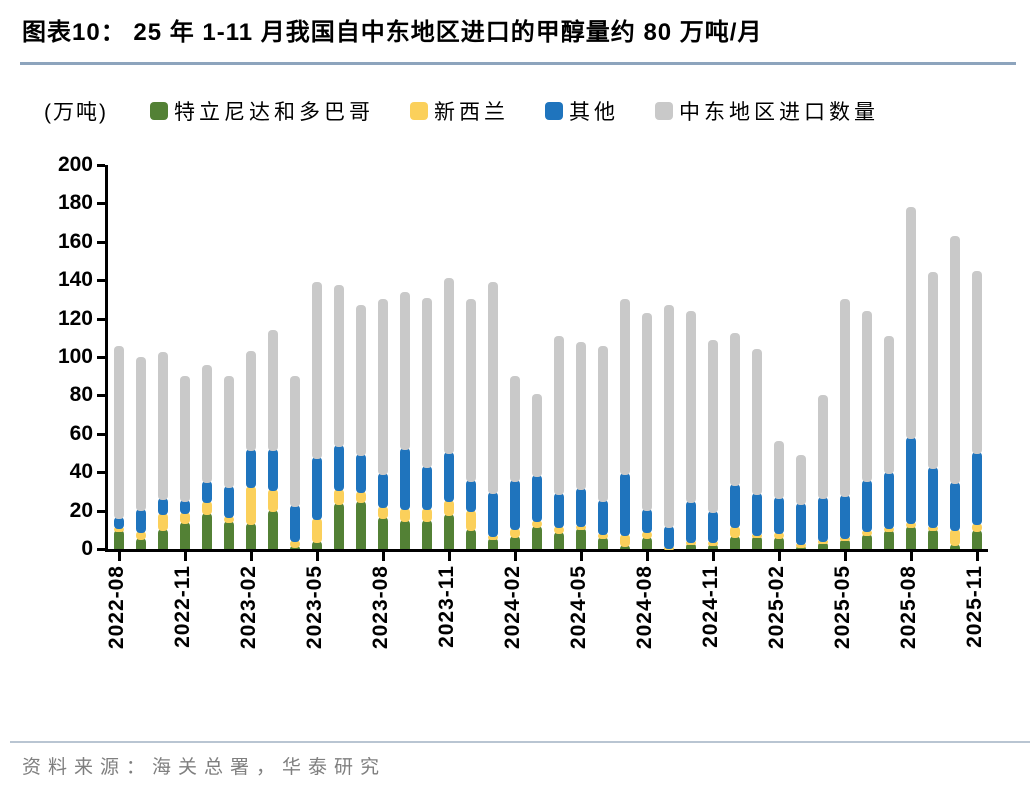  Describe the element at coordinates (159, 111) in the screenshot. I see `green-swatch-icon` at that location.